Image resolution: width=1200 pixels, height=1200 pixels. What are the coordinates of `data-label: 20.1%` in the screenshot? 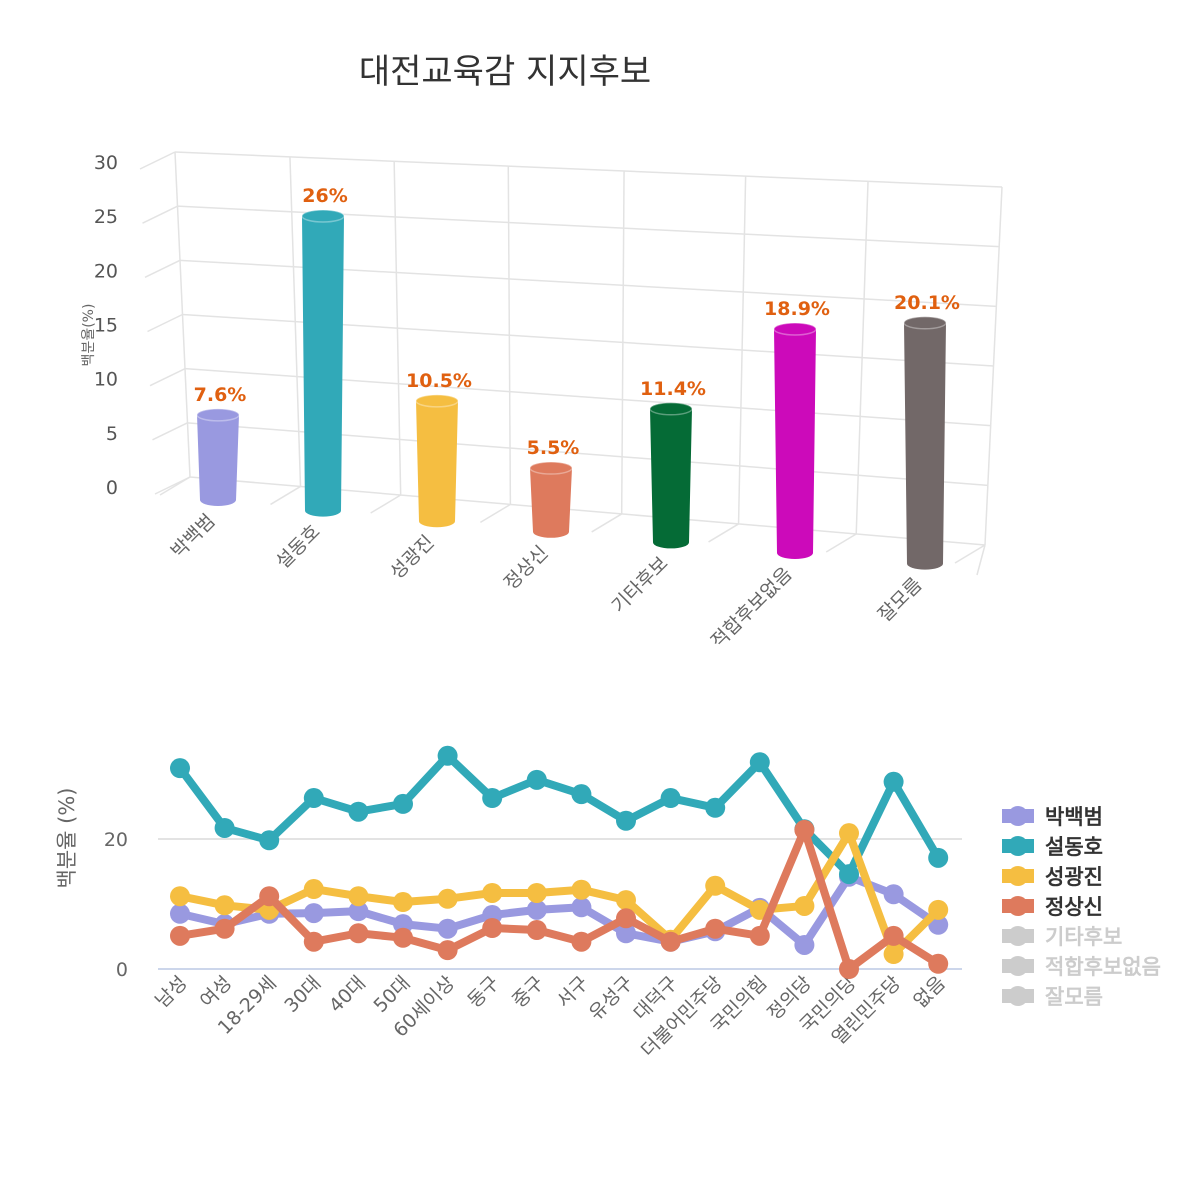 It's located at (927, 303).